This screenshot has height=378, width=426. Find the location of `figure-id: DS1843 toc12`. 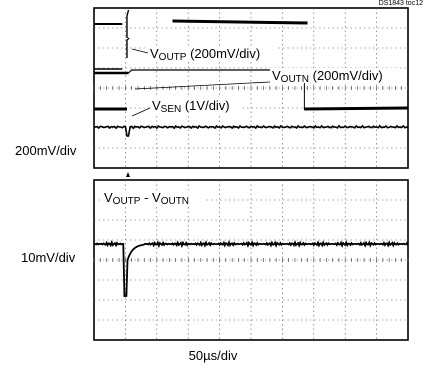

figure-id: DS1843 toc12 is located at coordinates (400, 3).